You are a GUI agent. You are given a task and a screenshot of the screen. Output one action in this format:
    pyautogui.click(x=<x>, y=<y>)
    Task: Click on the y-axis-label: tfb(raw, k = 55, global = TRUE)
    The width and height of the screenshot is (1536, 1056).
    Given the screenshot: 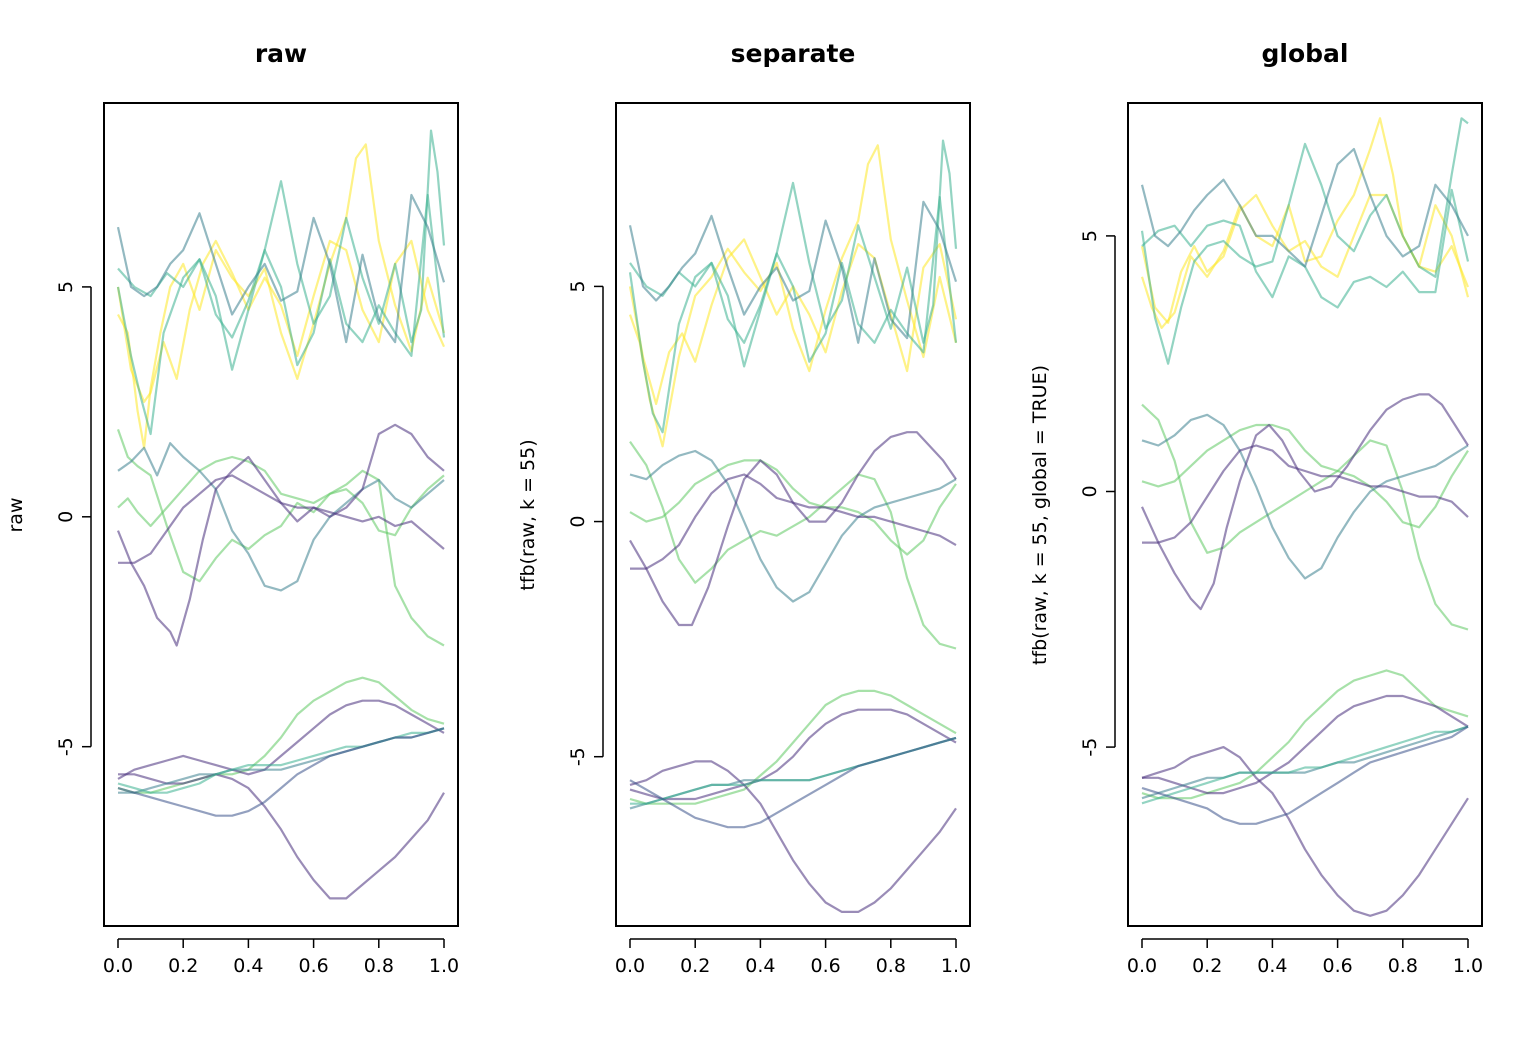 What is the action you would take?
    pyautogui.click(x=1040, y=515)
    